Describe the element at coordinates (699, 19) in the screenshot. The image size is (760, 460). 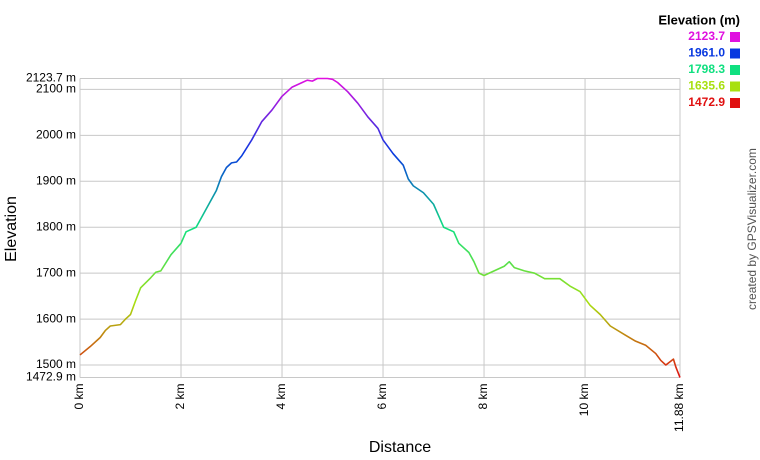
I see `legend-title: Elevation (m)` at that location.